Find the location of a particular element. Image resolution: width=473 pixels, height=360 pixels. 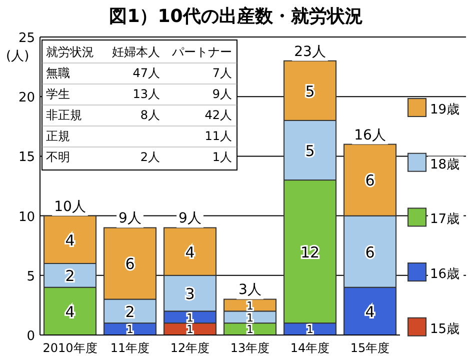

annotation: 1人 is located at coordinates (222, 157).